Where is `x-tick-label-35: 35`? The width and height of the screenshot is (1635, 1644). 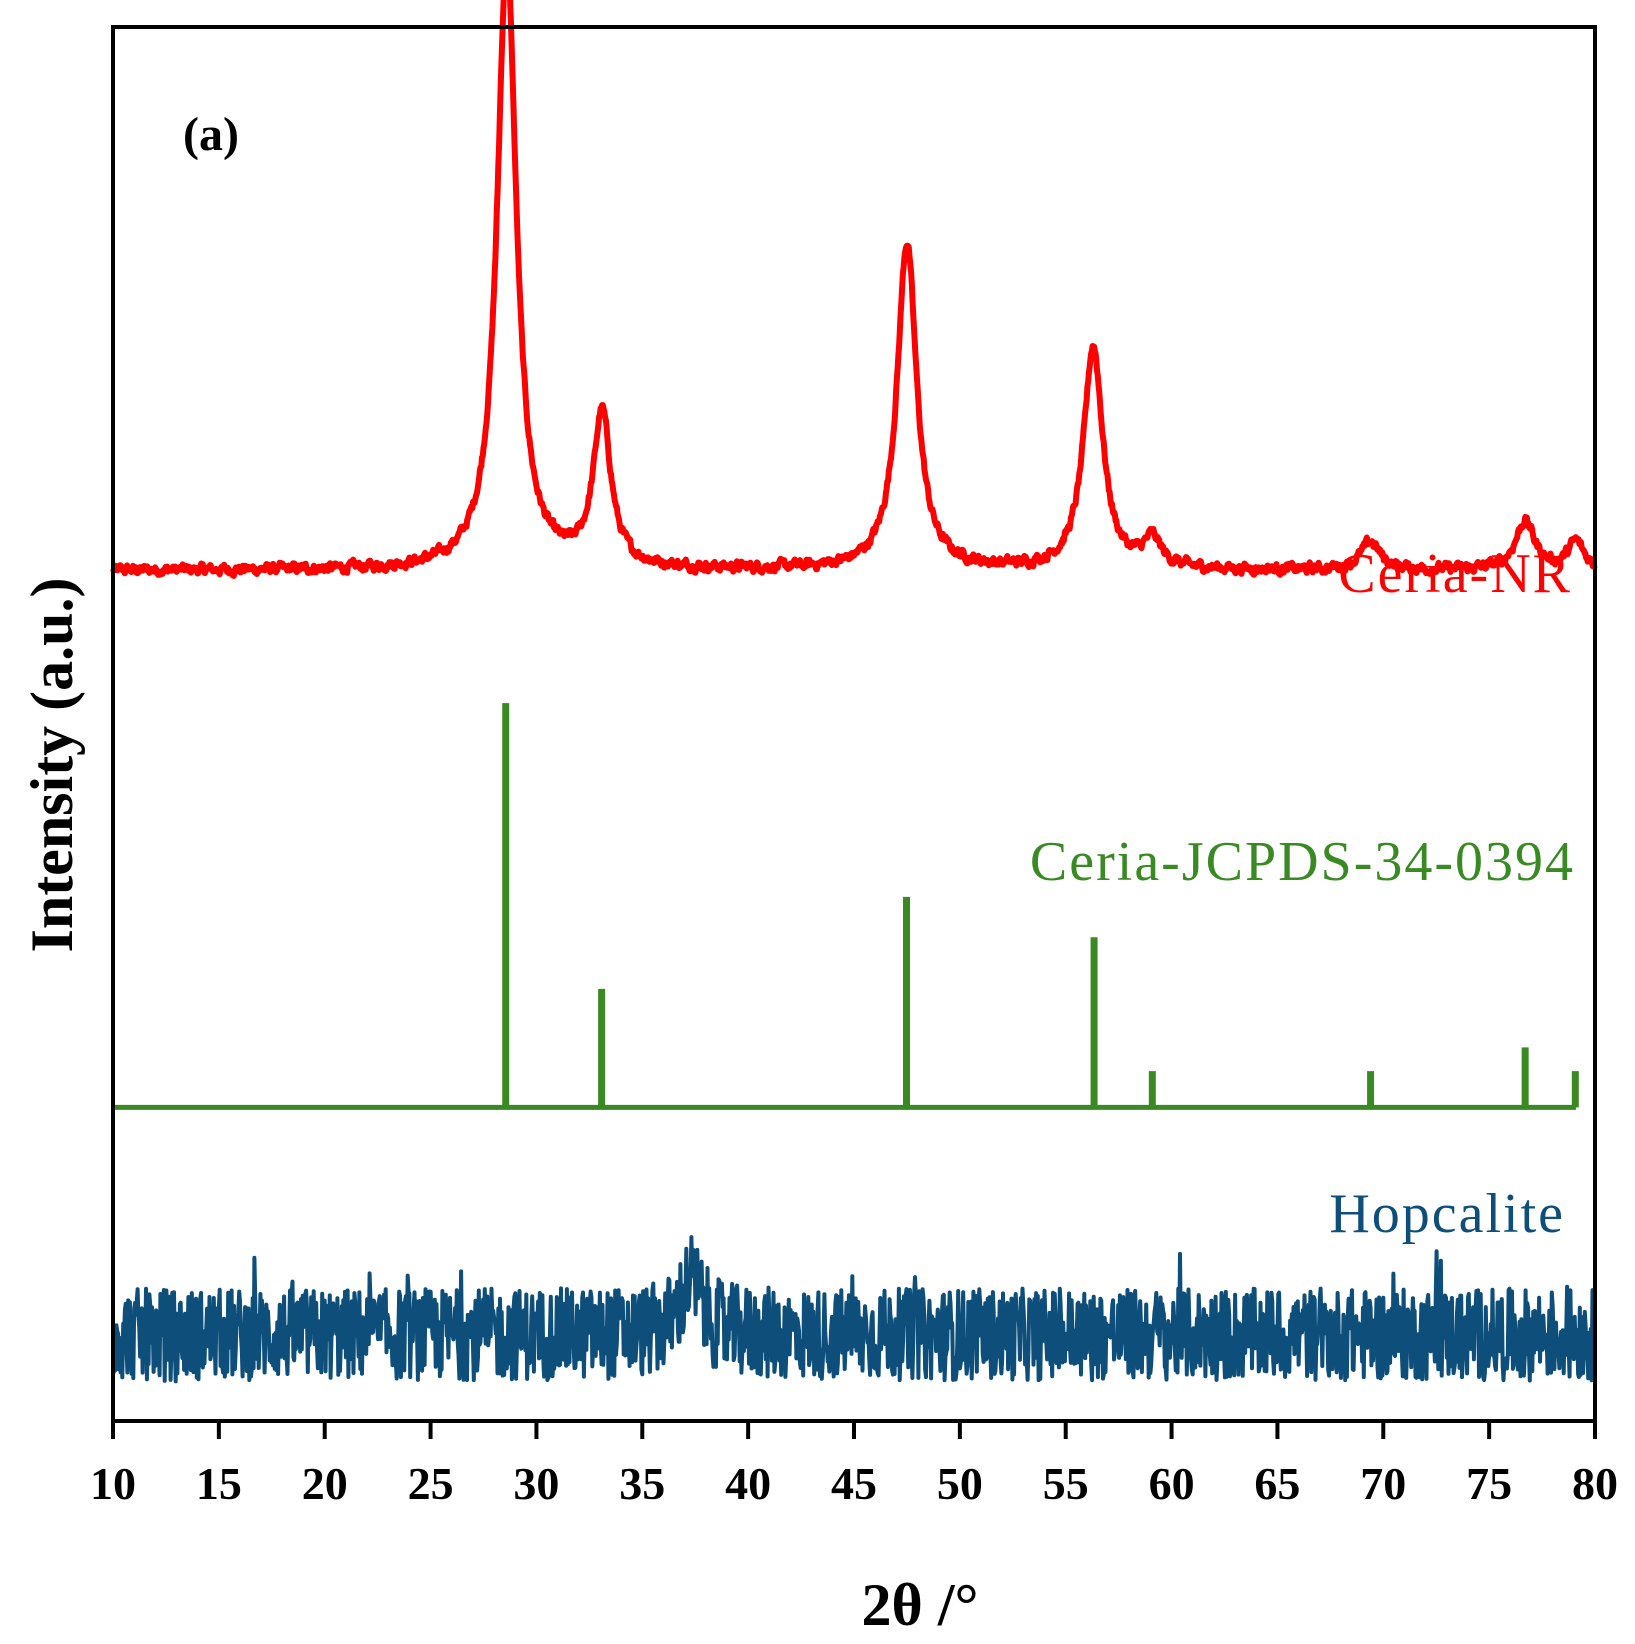 x-tick-label-35: 35 is located at coordinates (642, 1483).